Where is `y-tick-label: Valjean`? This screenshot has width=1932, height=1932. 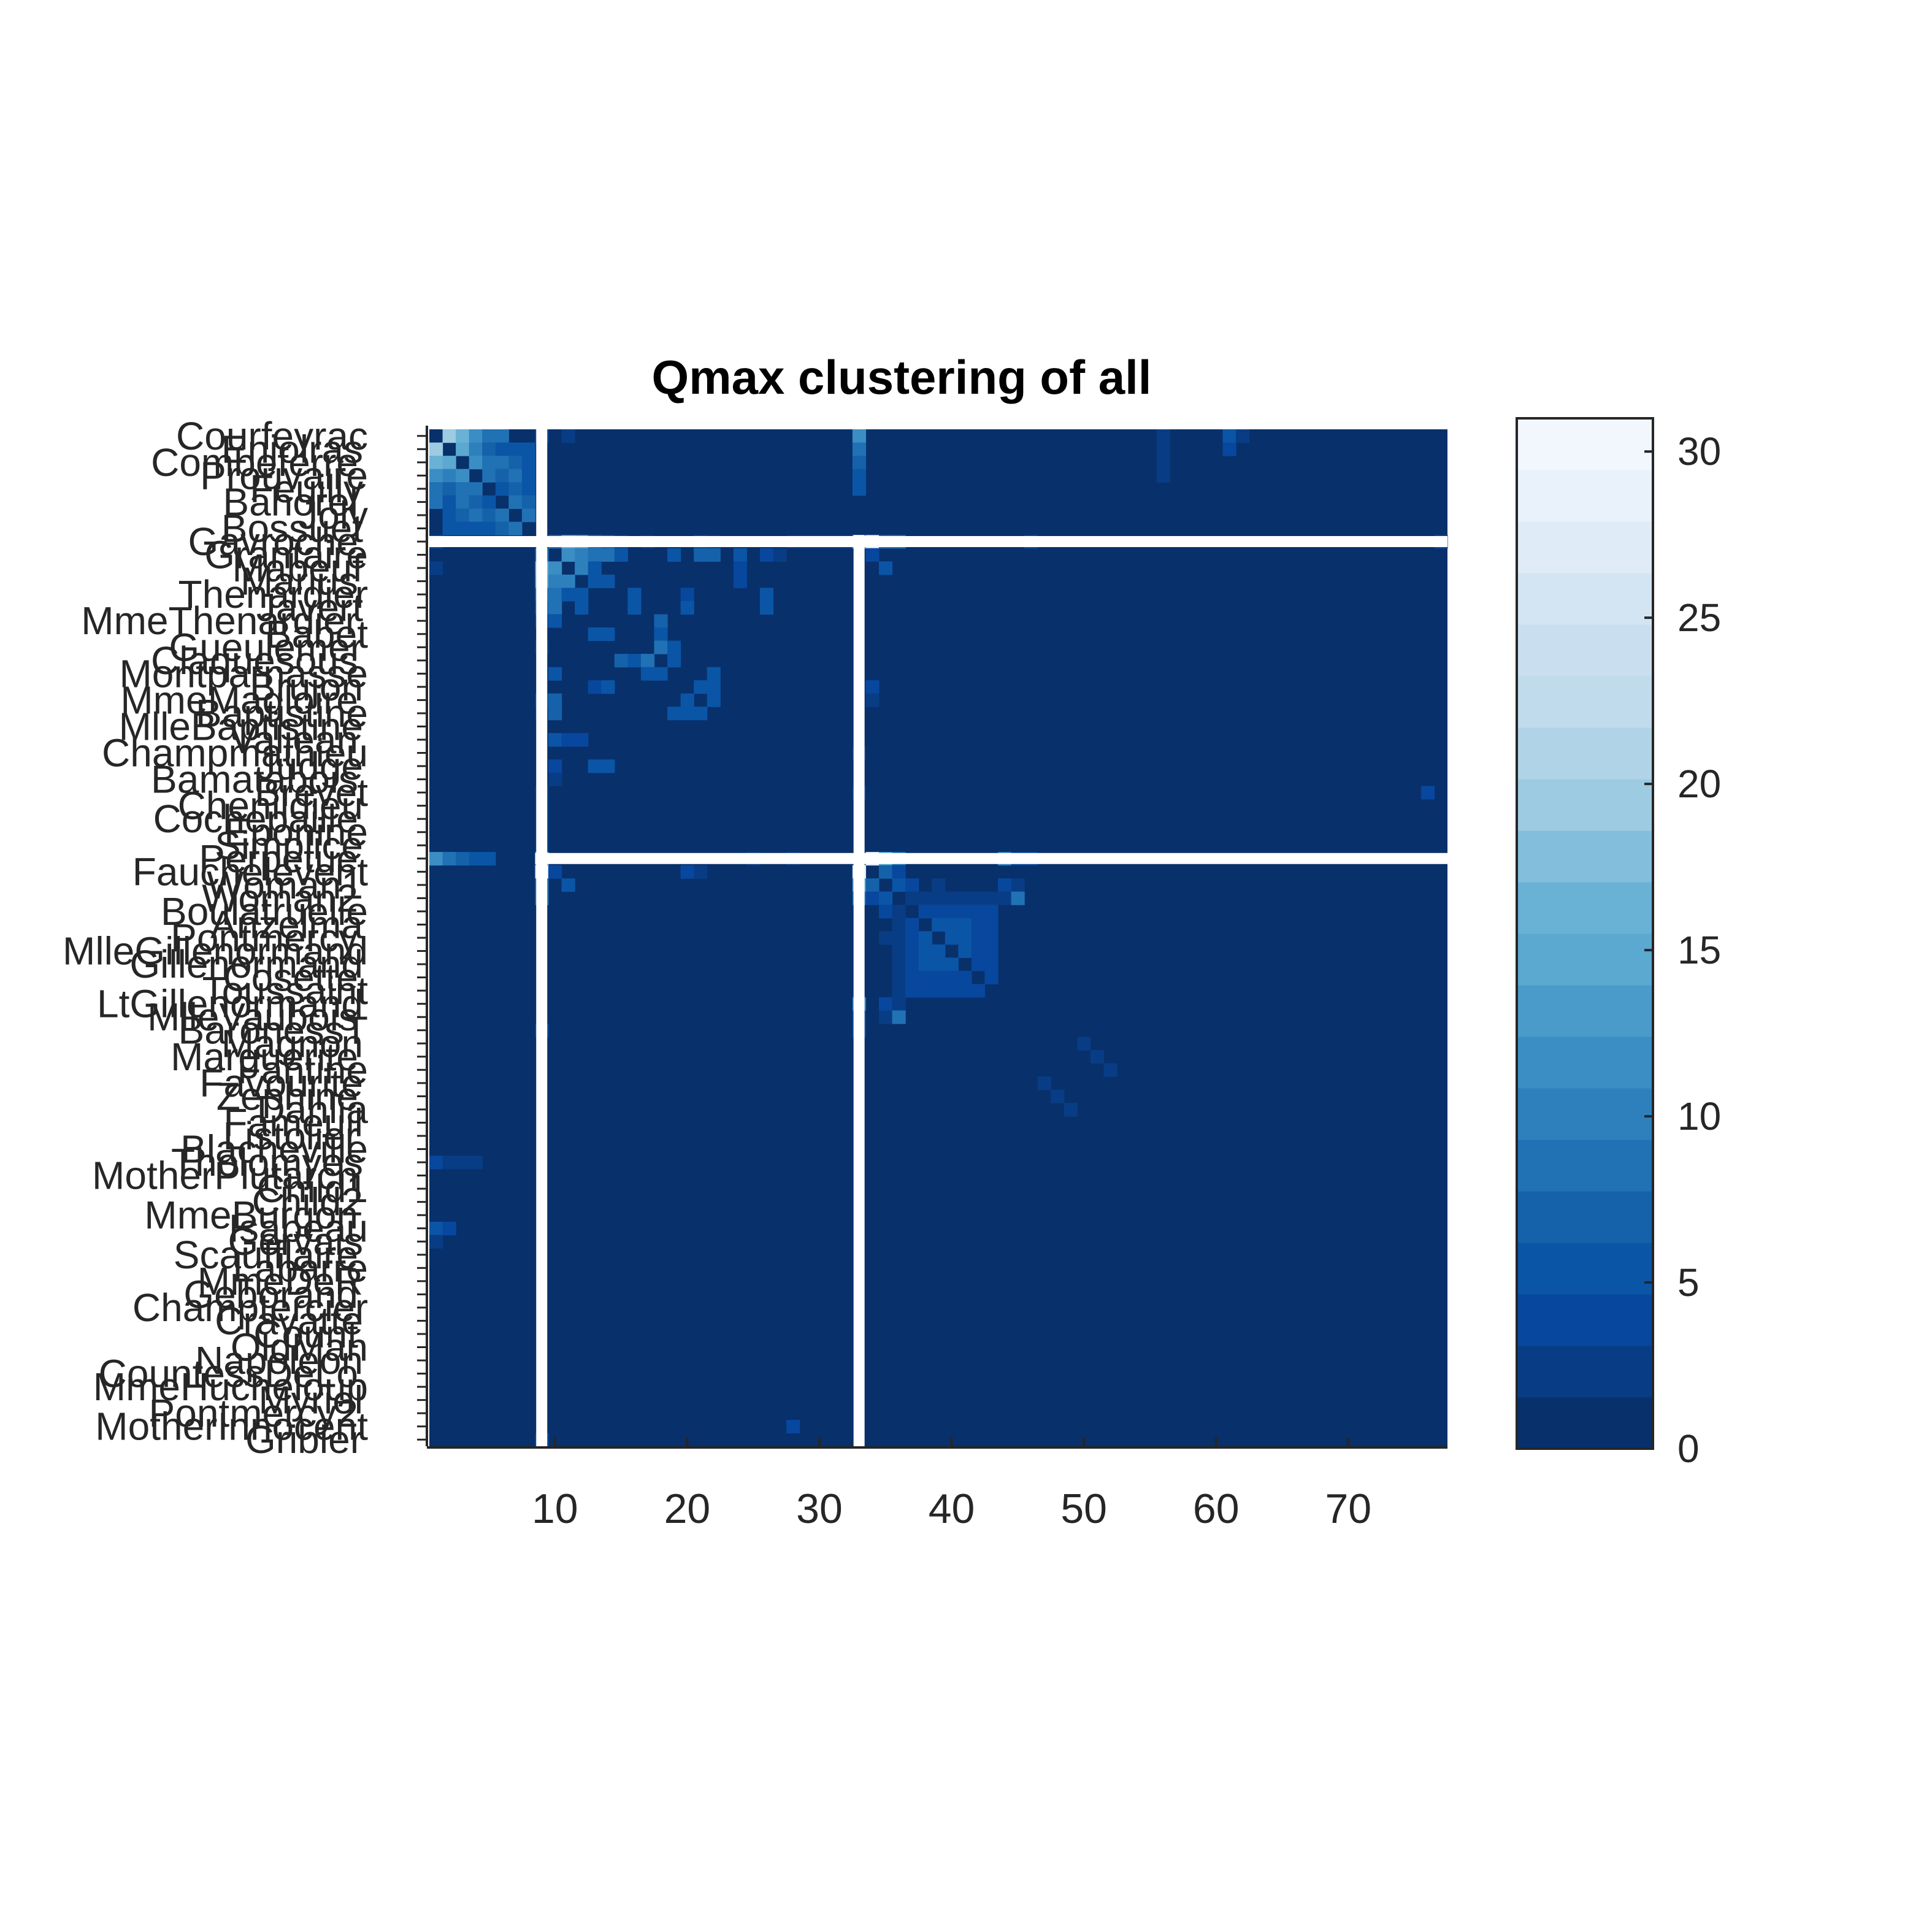
y-tick-label: Valjean is located at coordinates (294, 740).